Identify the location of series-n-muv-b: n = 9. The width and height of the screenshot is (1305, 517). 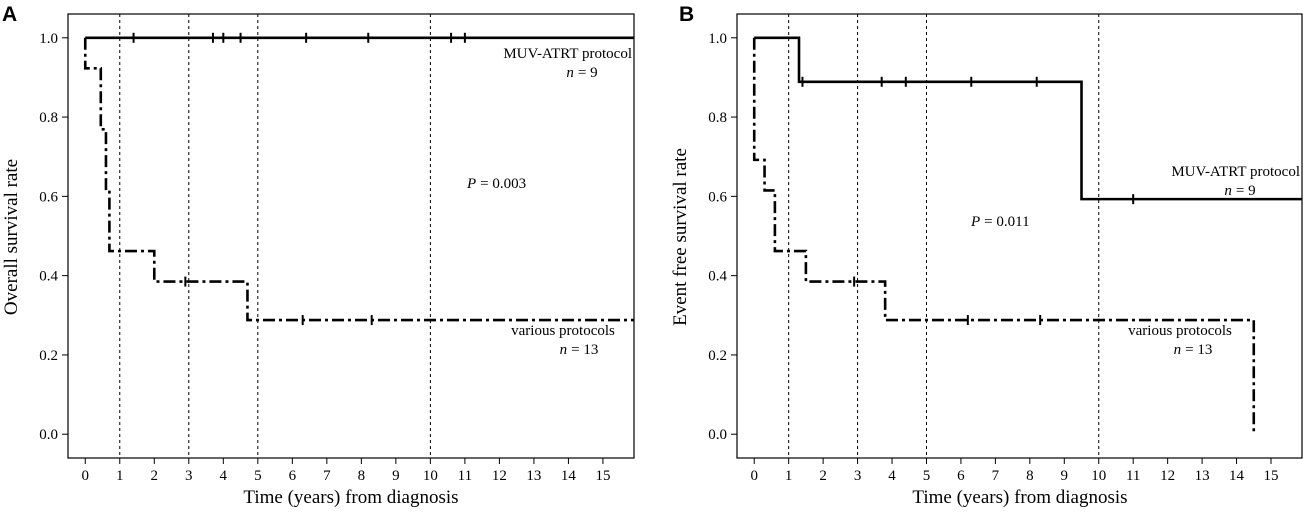
(1239, 191).